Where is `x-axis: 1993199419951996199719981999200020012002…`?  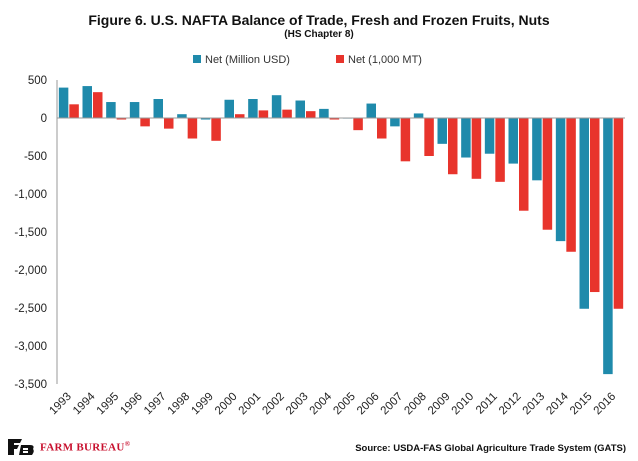 x-axis: 1993199419951996199719981999200020012002… is located at coordinates (332, 403).